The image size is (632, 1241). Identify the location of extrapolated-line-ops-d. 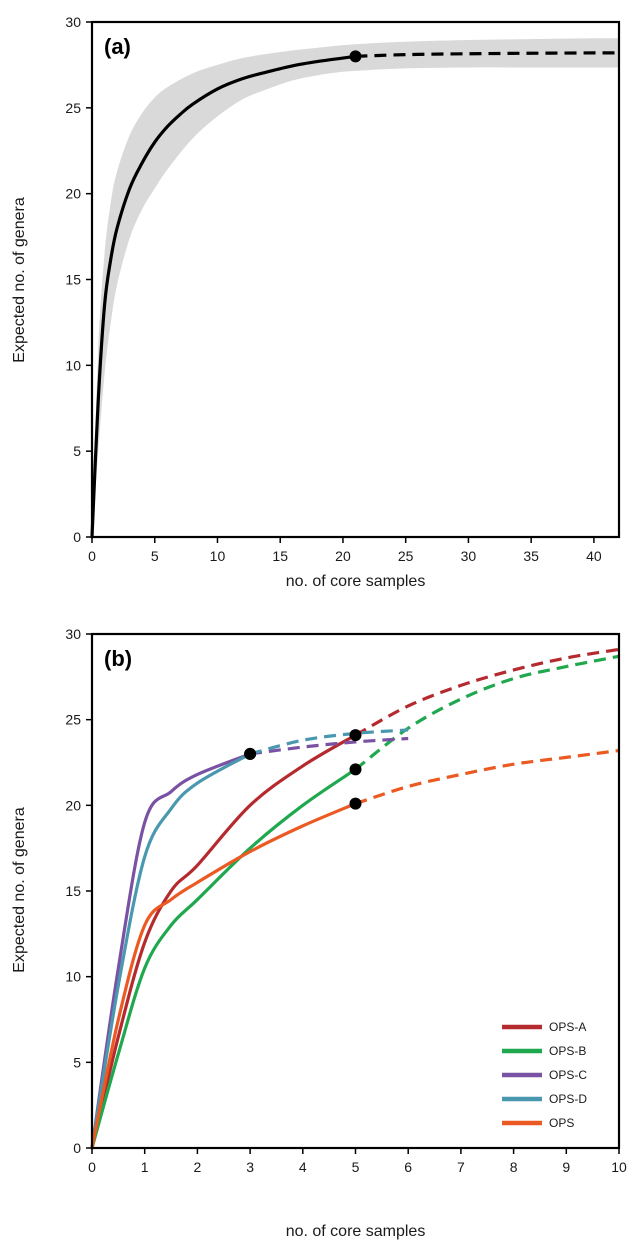
(329, 742).